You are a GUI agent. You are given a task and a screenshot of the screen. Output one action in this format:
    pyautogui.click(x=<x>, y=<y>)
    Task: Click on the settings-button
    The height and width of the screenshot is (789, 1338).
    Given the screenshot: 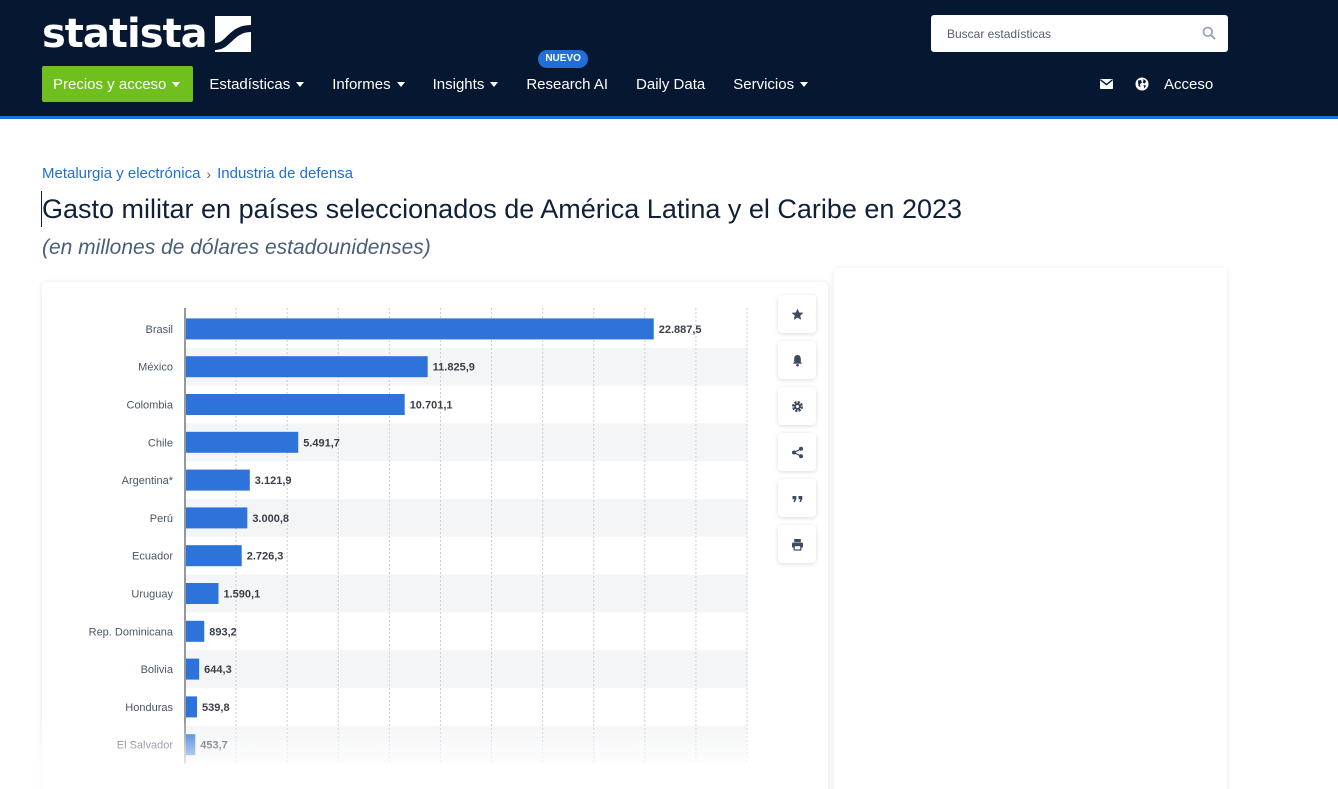 What is the action you would take?
    pyautogui.click(x=797, y=406)
    